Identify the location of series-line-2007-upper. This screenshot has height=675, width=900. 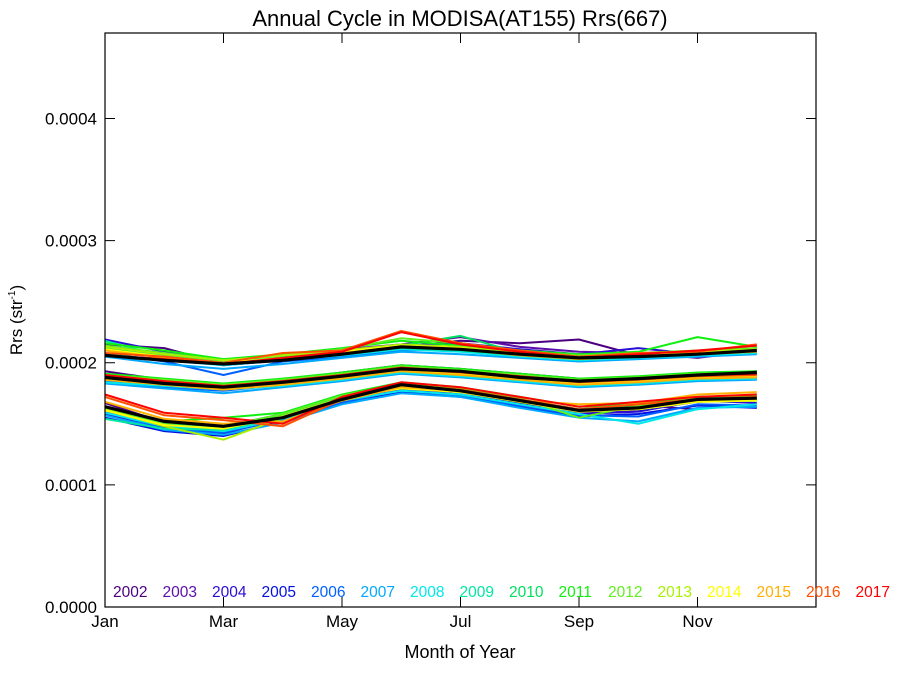
(430, 360).